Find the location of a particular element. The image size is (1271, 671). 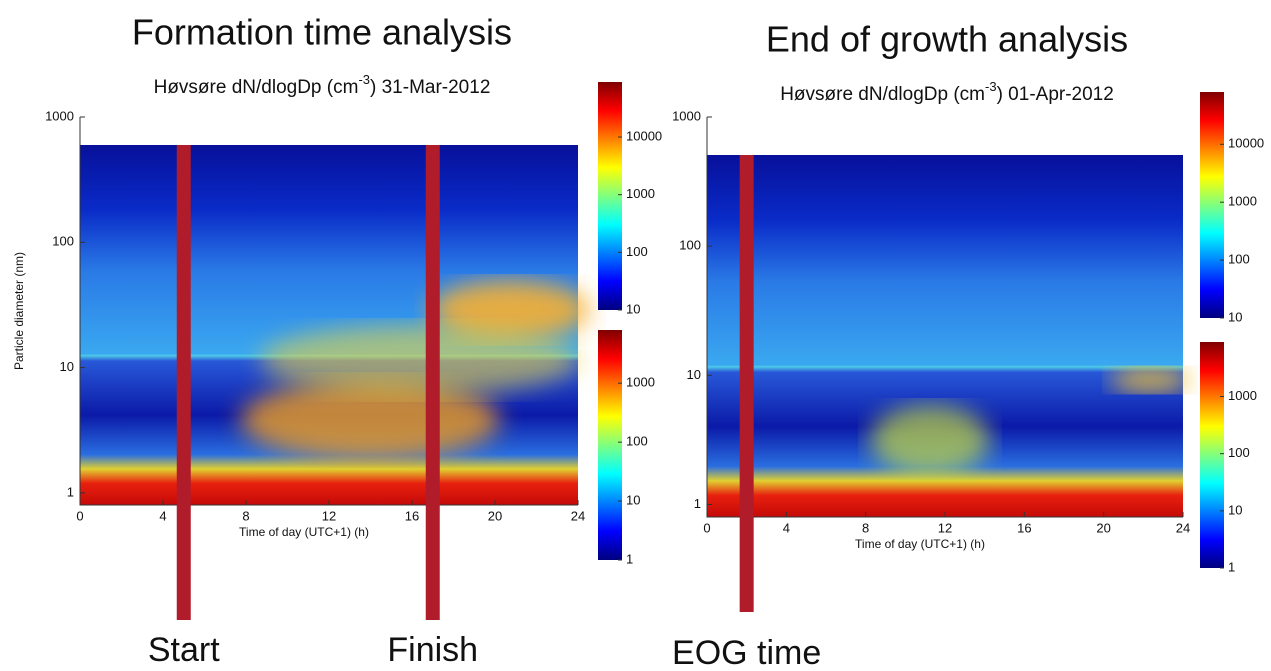

y-axis-label: Particle diameter (nm) is located at coordinates (19, 311).